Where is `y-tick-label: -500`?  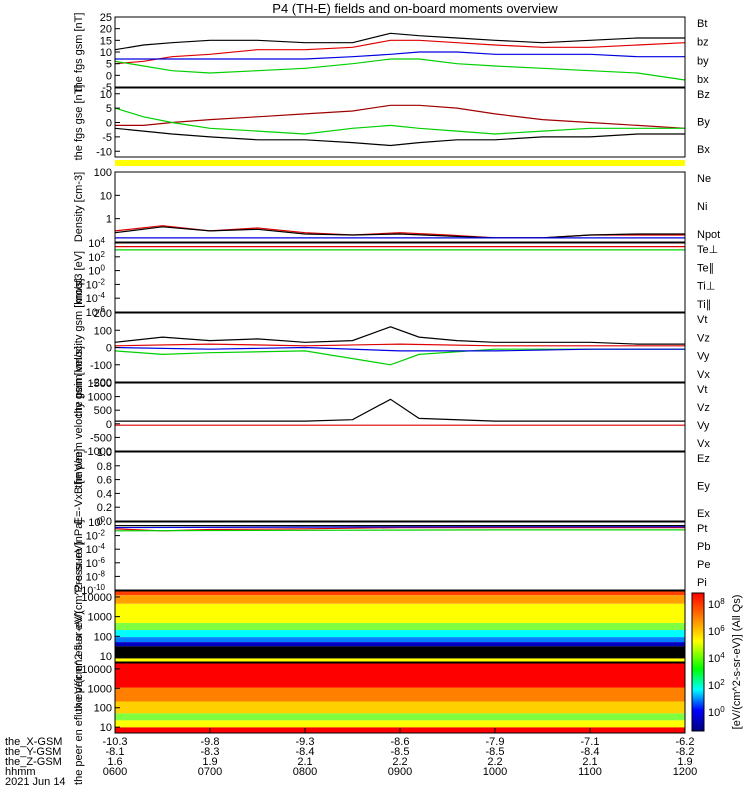 y-tick-label: -500 is located at coordinates (101, 438).